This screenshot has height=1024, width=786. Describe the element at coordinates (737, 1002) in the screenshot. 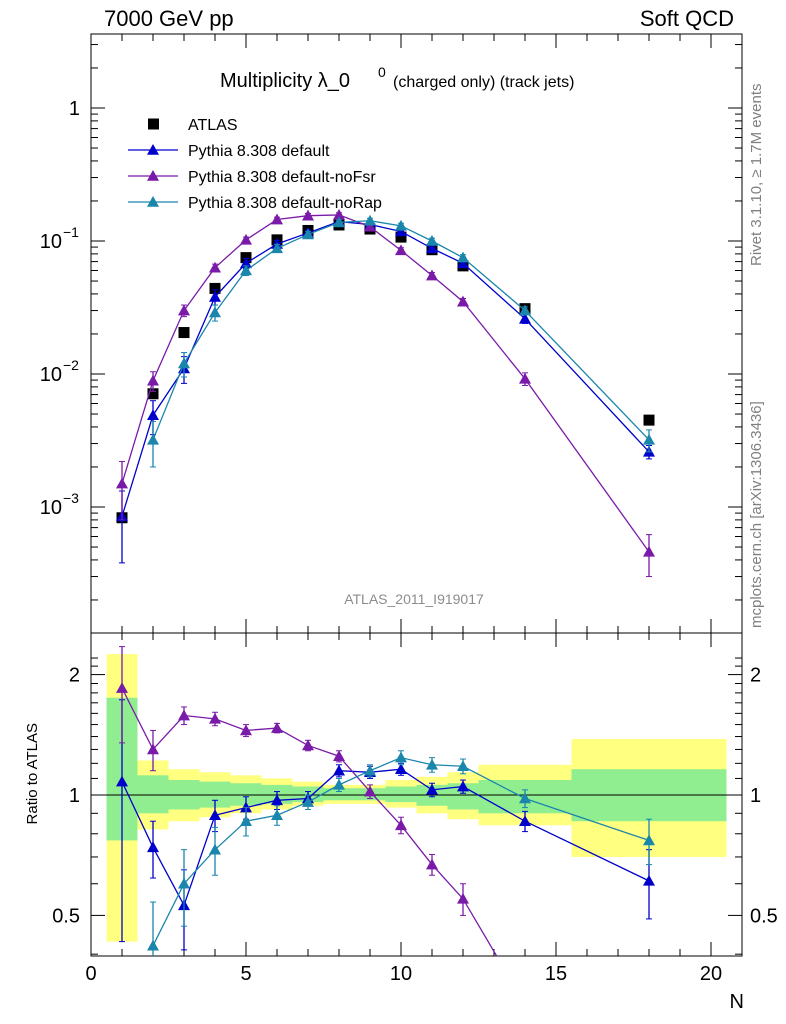

I see `x-axis-label: N` at that location.